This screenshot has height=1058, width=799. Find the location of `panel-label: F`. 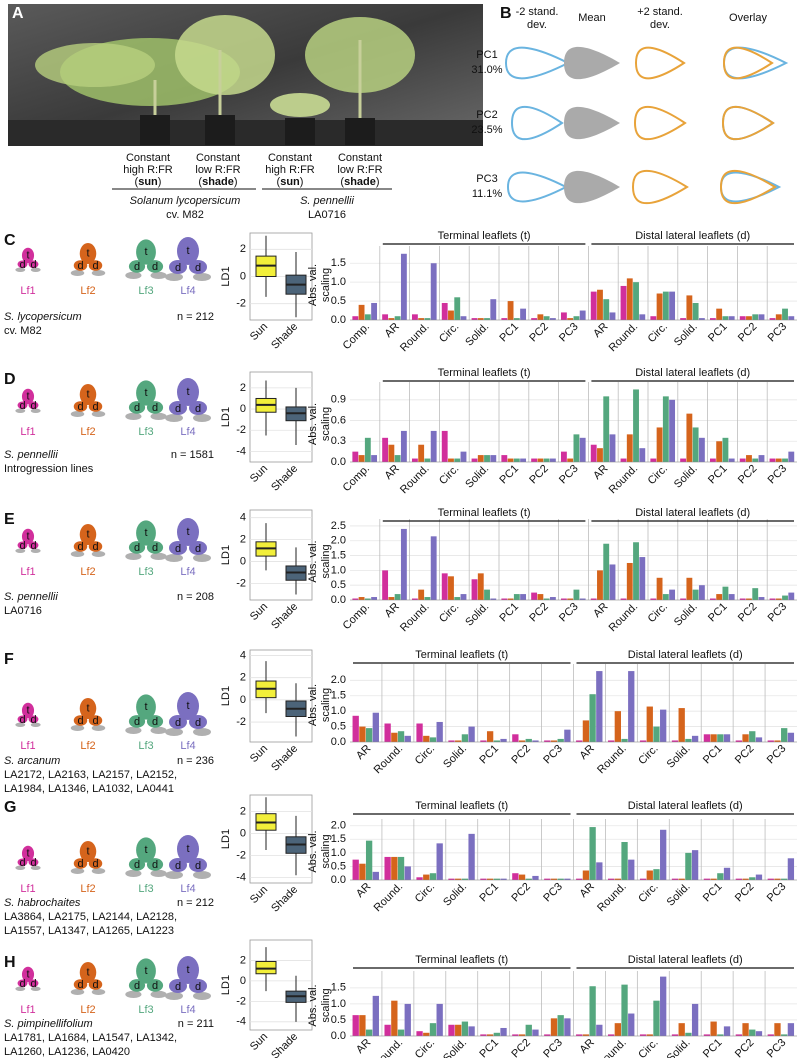

panel-label: F is located at coordinates (9, 659).